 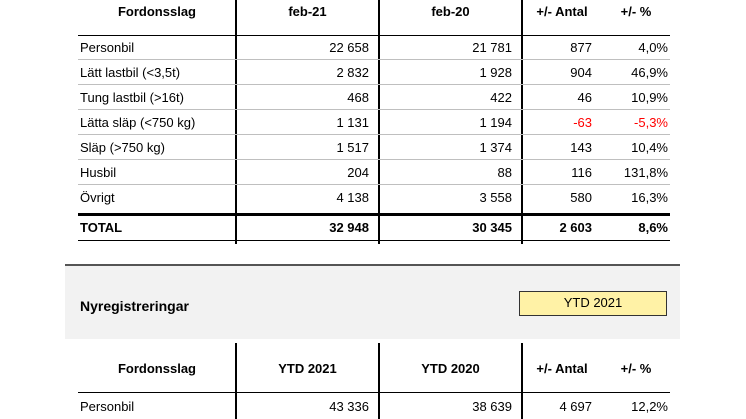 What do you see at coordinates (138, 122) in the screenshot?
I see `row-4-label: Lätta släp (<750 kg)` at bounding box center [138, 122].